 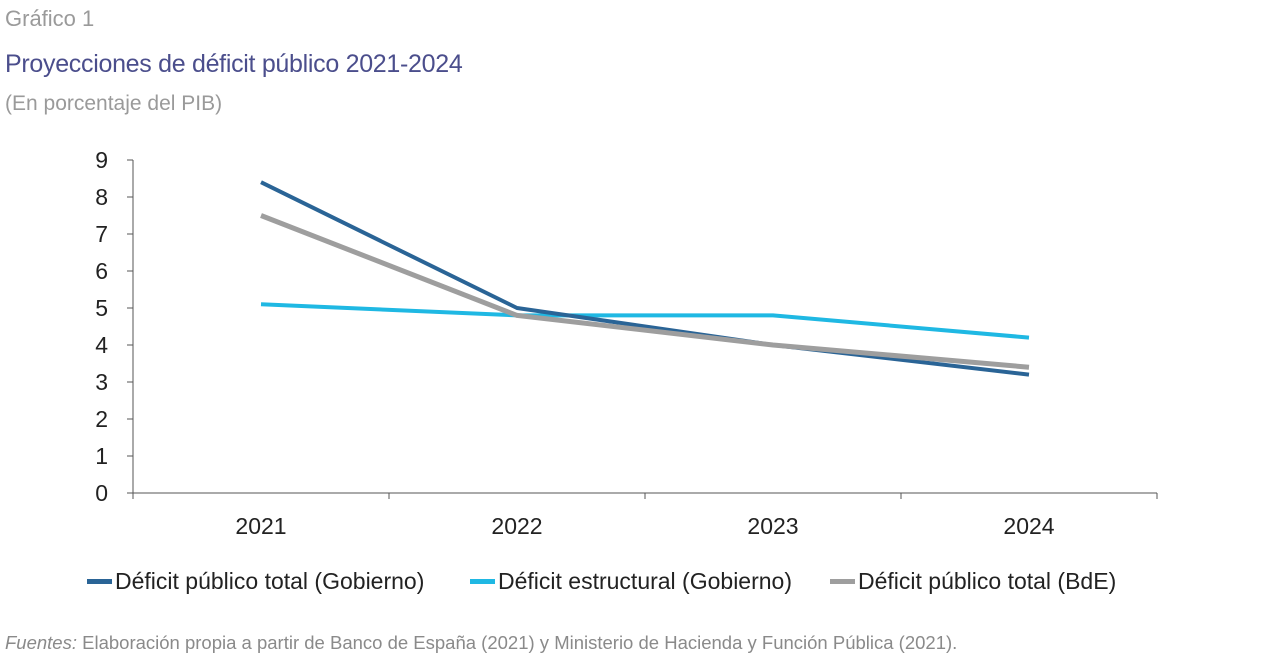 I want to click on legend-item-deficit-total-bde: Déficit público total (BdE), so click(x=973, y=581).